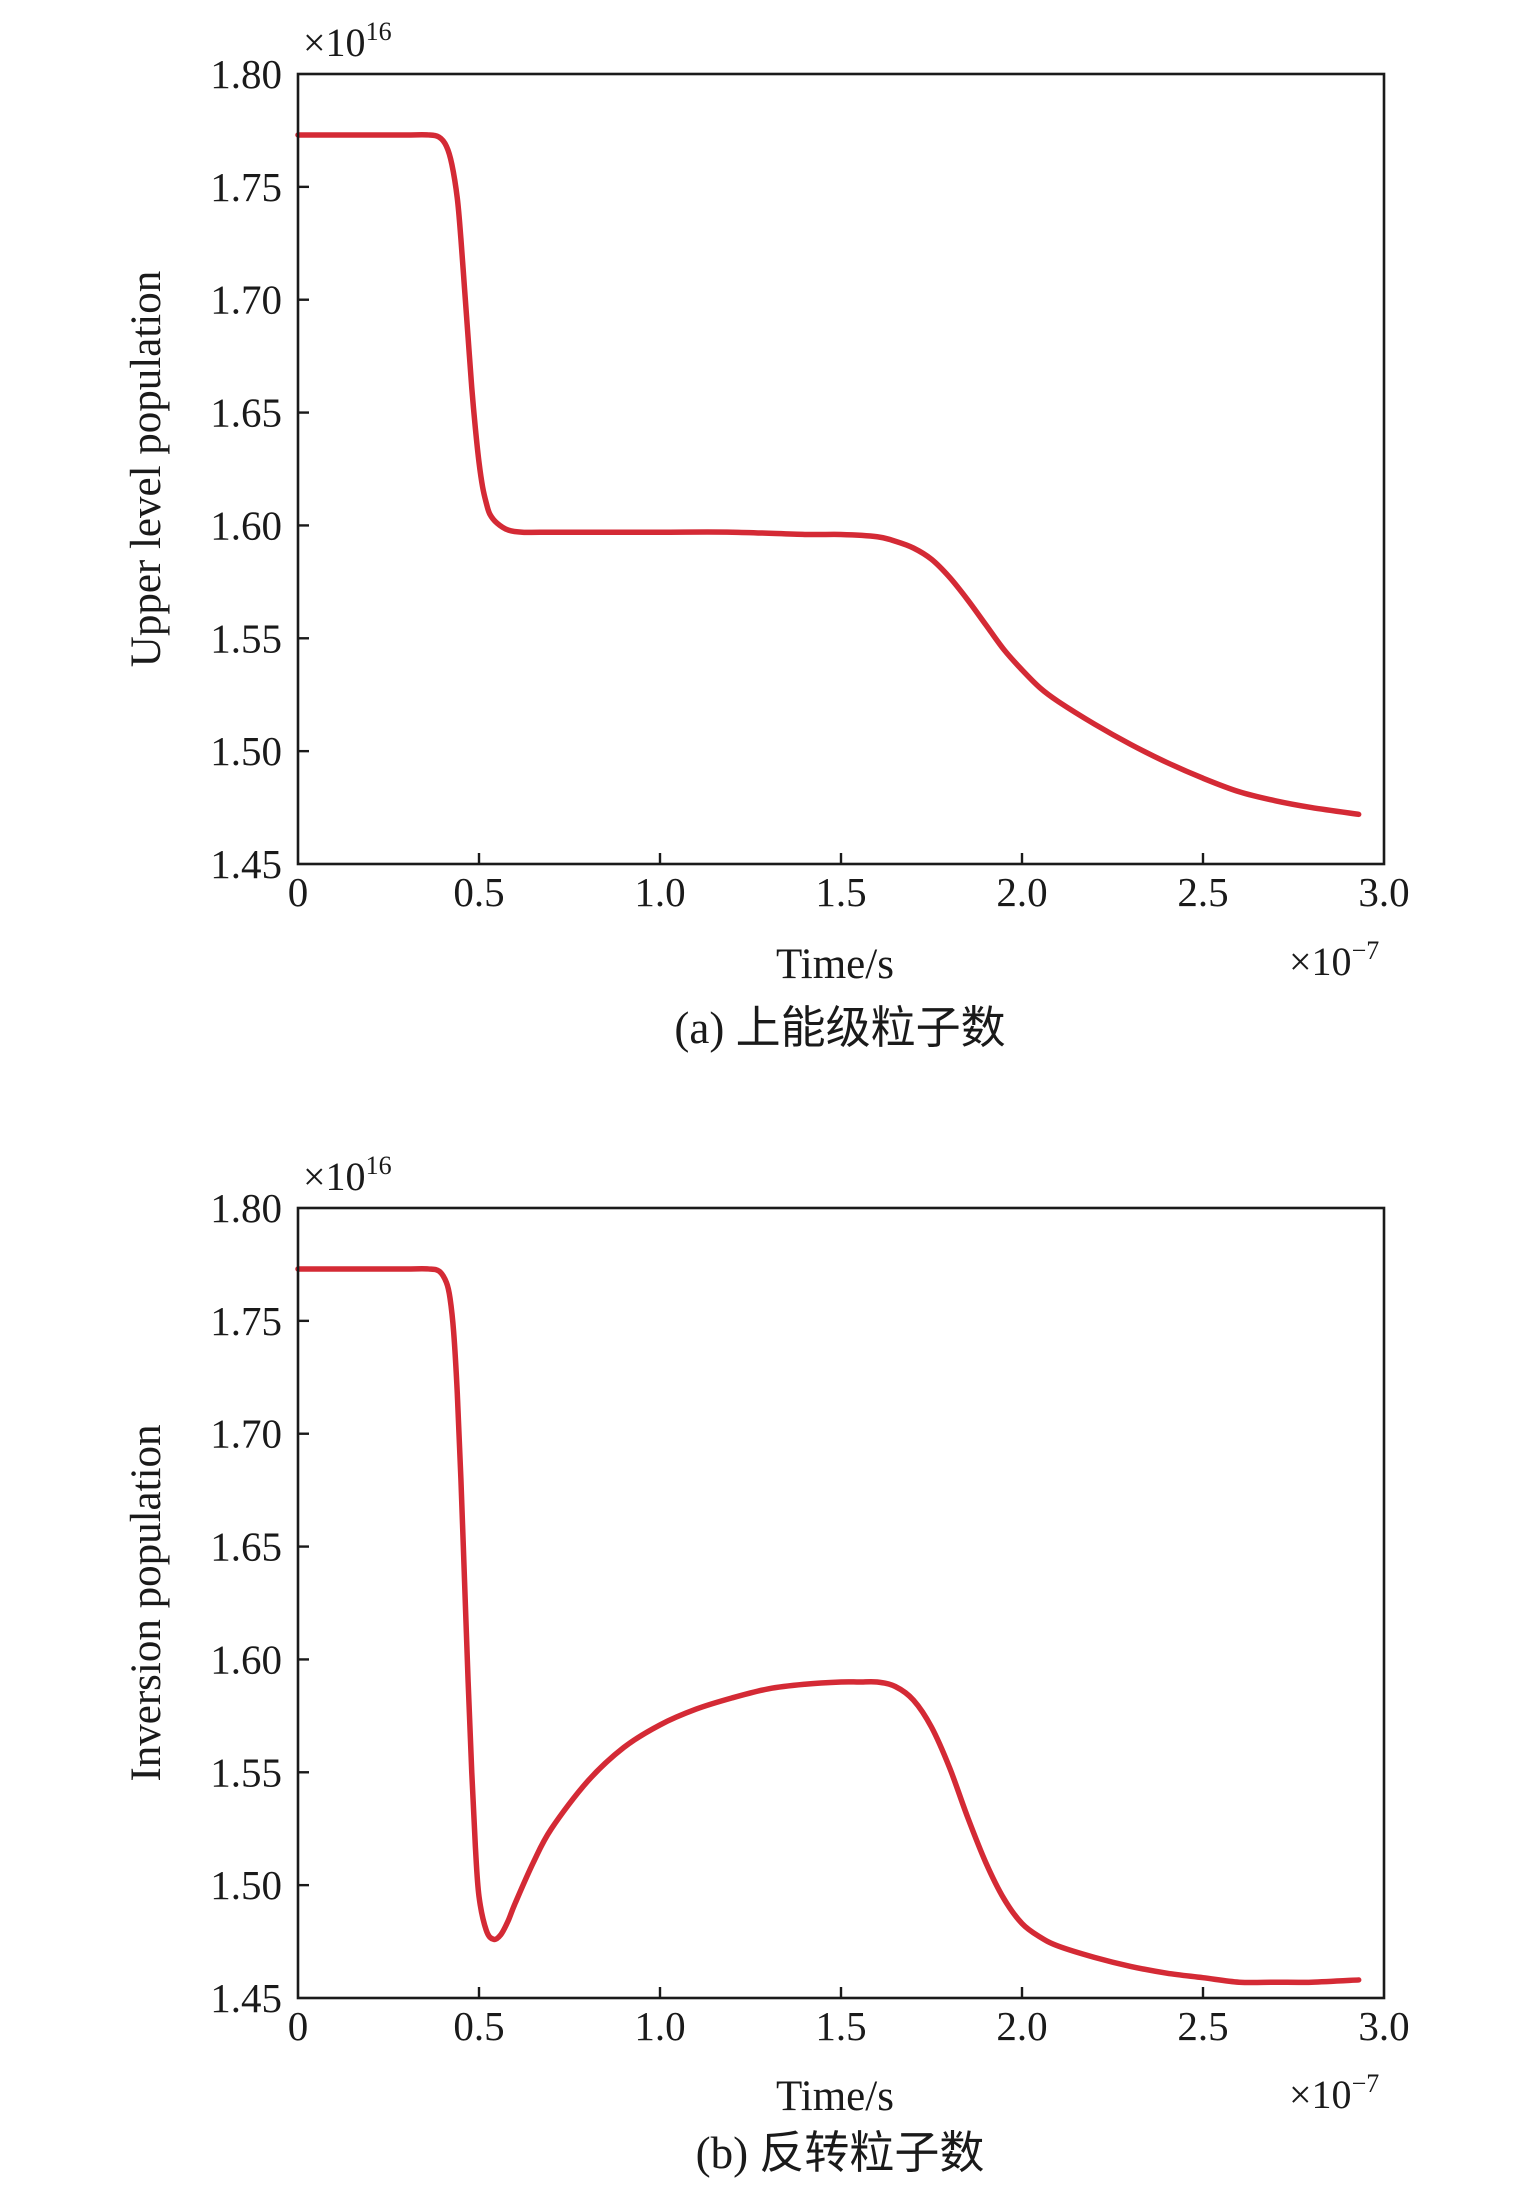 Image resolution: width=1535 pixels, height=2198 pixels. I want to click on panel-a-y-multiplier: ×10¹⁶, so click(347, 41).